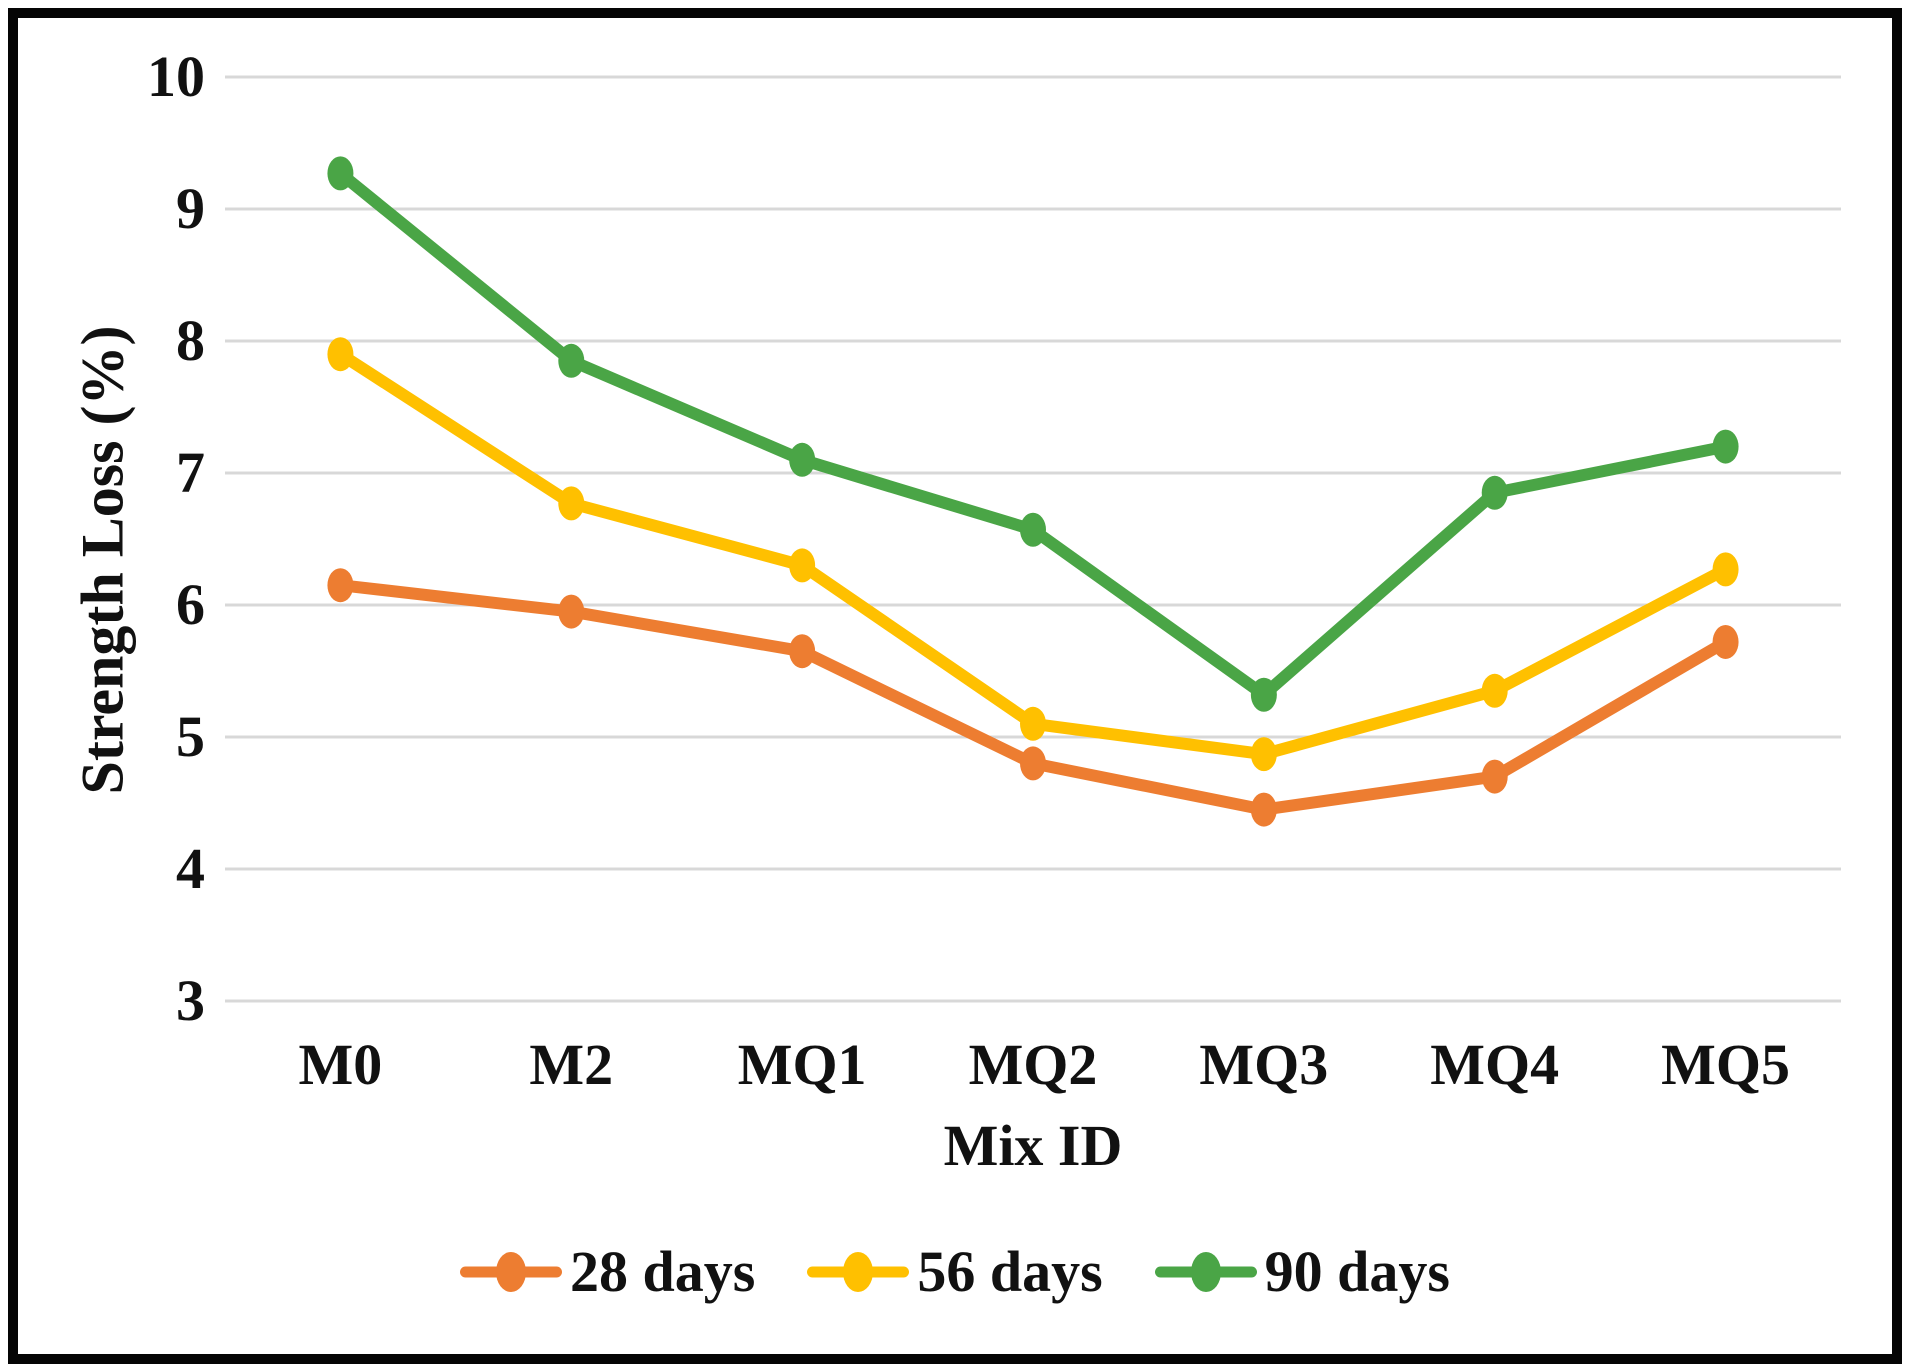 This screenshot has width=1910, height=1372. What do you see at coordinates (190, 340) in the screenshot?
I see `y-tick-label: 8` at bounding box center [190, 340].